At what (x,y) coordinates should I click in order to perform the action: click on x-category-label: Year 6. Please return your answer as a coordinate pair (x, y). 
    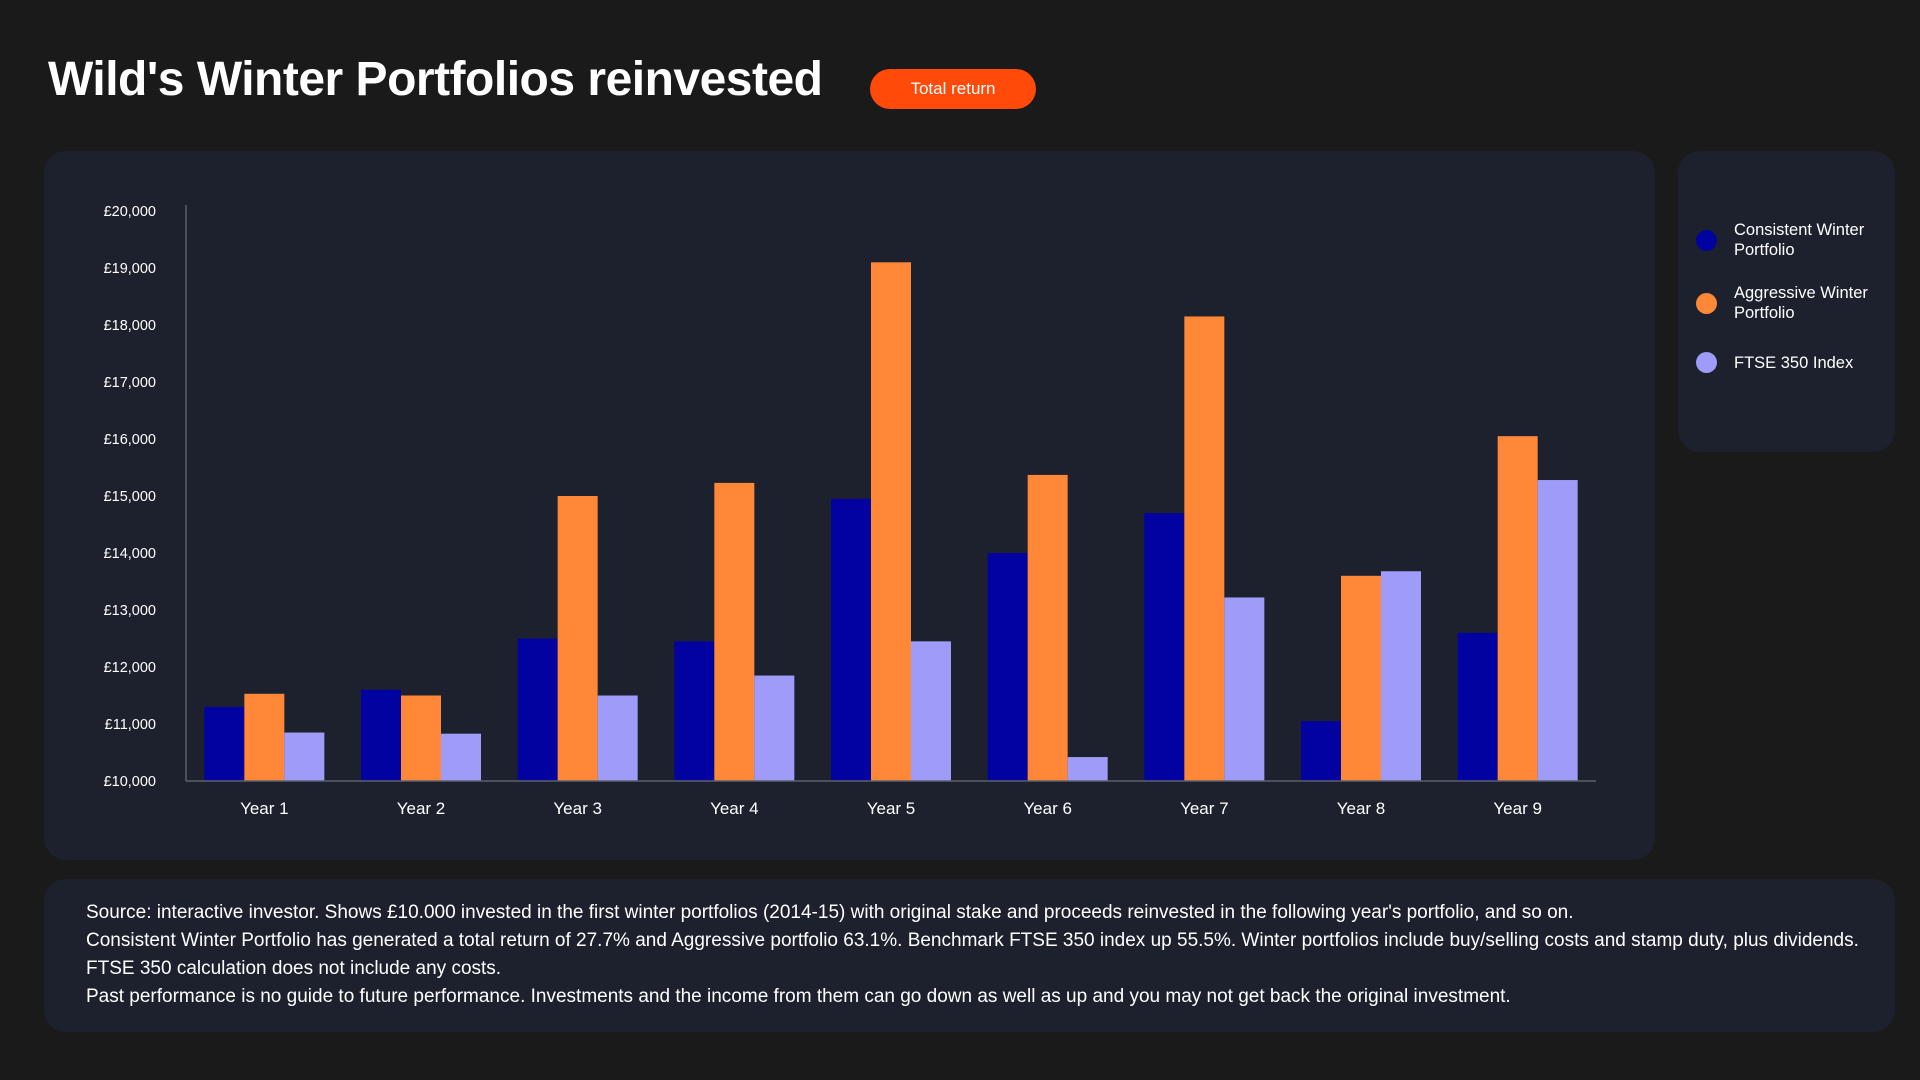
    Looking at the image, I should click on (1047, 808).